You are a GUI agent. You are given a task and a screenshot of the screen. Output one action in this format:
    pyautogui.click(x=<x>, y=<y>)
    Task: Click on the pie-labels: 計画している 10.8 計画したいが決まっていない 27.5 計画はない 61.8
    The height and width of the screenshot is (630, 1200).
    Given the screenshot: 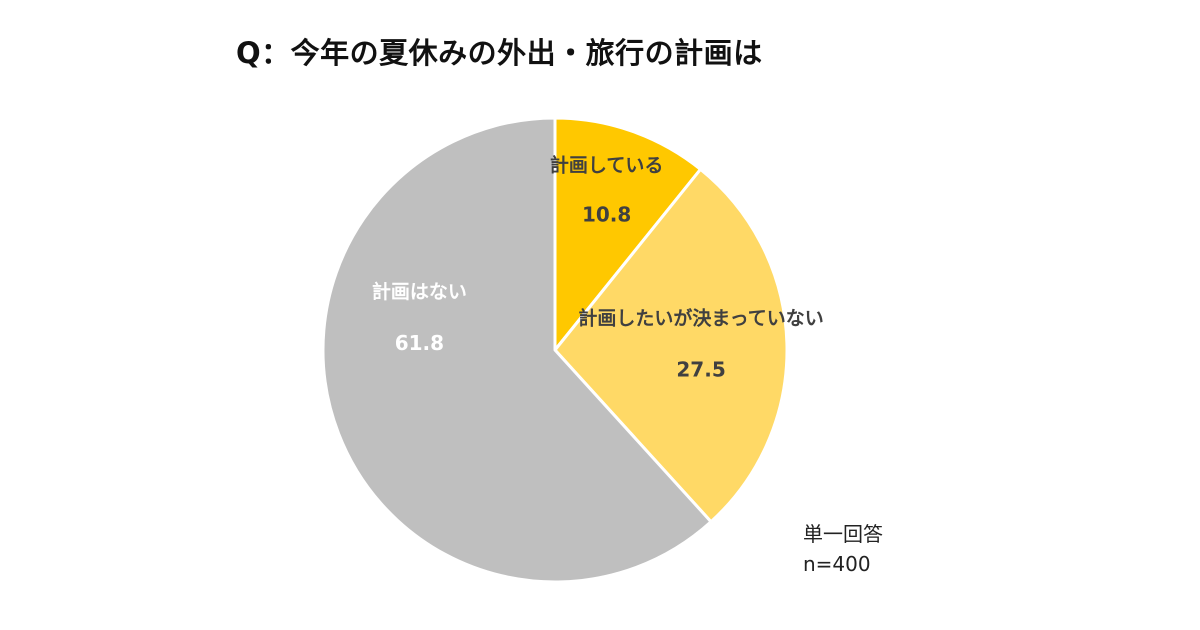 What is the action you would take?
    pyautogui.click(x=598, y=268)
    